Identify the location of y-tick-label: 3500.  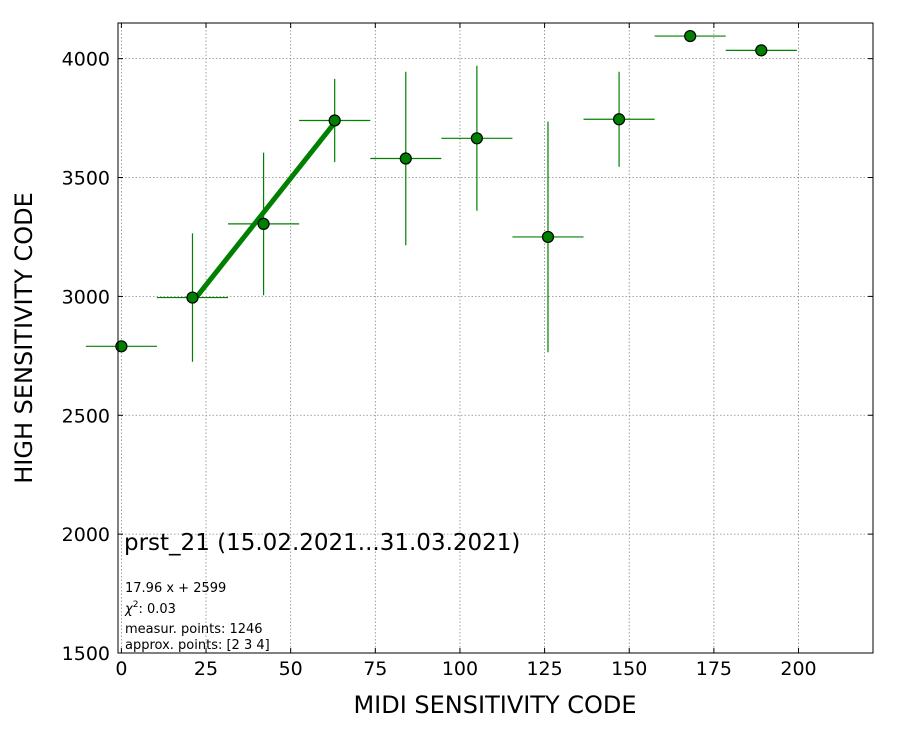
(86, 179).